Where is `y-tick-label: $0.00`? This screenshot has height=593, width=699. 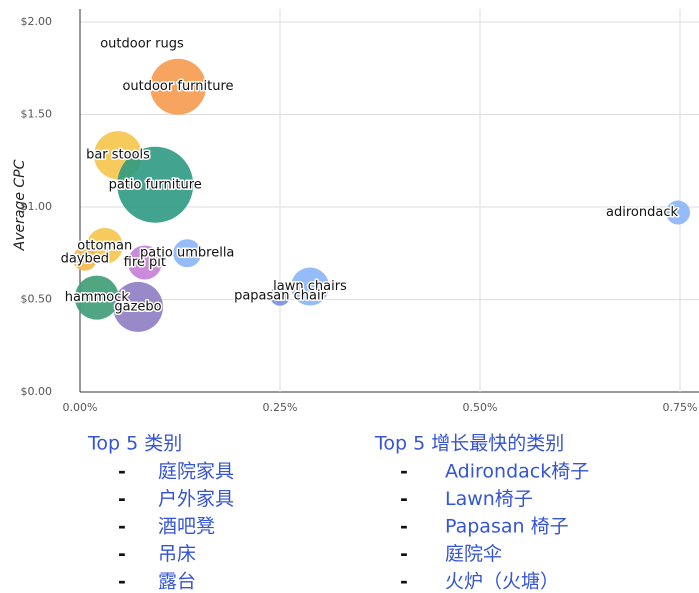 y-tick-label: $0.00 is located at coordinates (37, 391).